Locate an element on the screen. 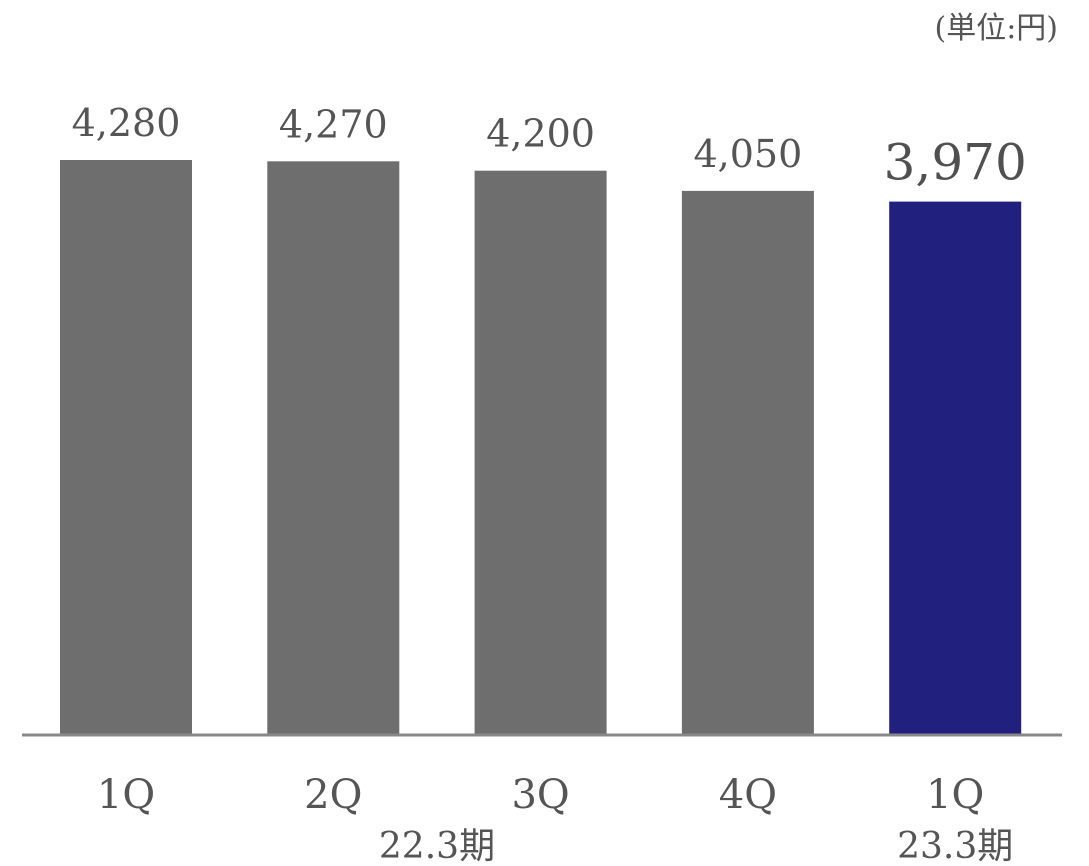  tick-label-1: 1Q is located at coordinates (126, 795).